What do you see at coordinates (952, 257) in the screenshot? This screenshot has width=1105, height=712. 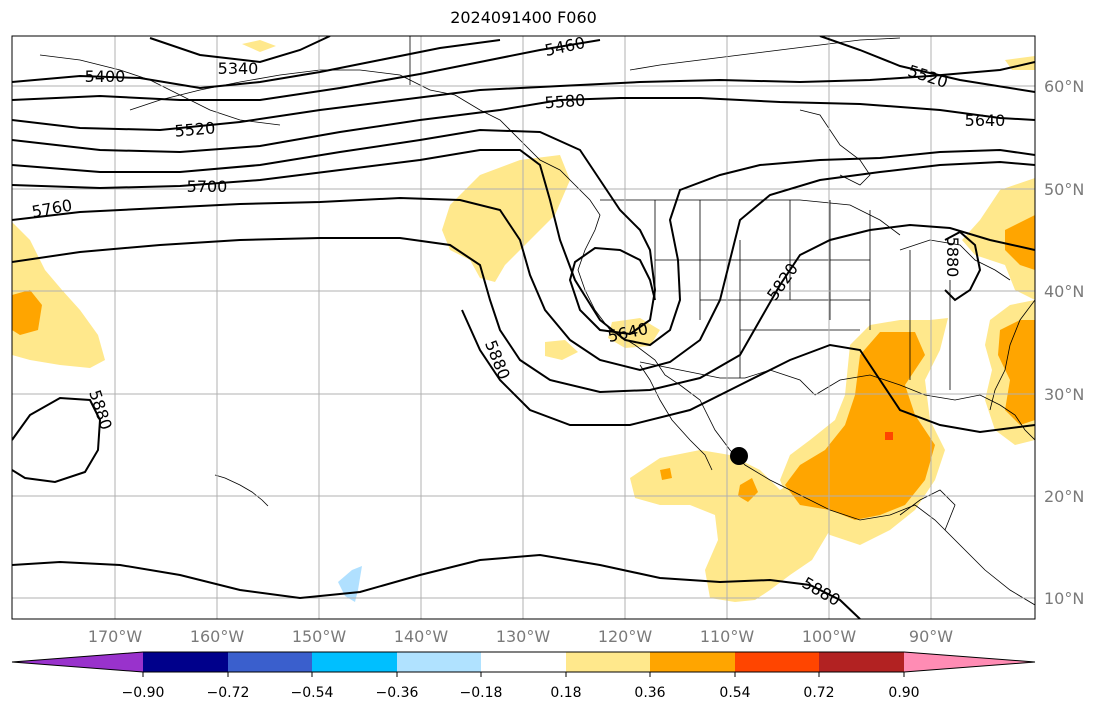 I see `contour-label: 5880` at bounding box center [952, 257].